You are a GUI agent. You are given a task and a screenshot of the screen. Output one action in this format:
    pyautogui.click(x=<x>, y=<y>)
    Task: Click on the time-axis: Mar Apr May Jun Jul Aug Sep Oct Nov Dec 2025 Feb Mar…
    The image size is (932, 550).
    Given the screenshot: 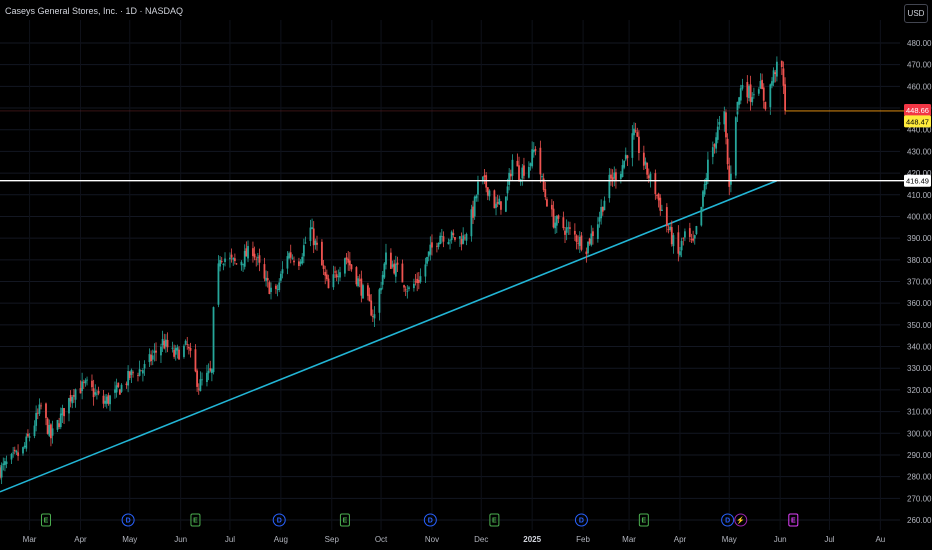 What is the action you would take?
    pyautogui.click(x=454, y=539)
    